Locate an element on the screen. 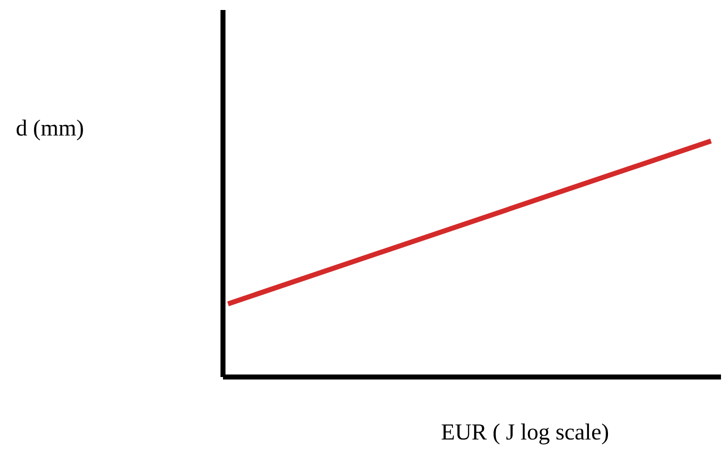 This screenshot has width=726, height=452. x-axis-title: EUR ( J log scale) is located at coordinates (525, 434).